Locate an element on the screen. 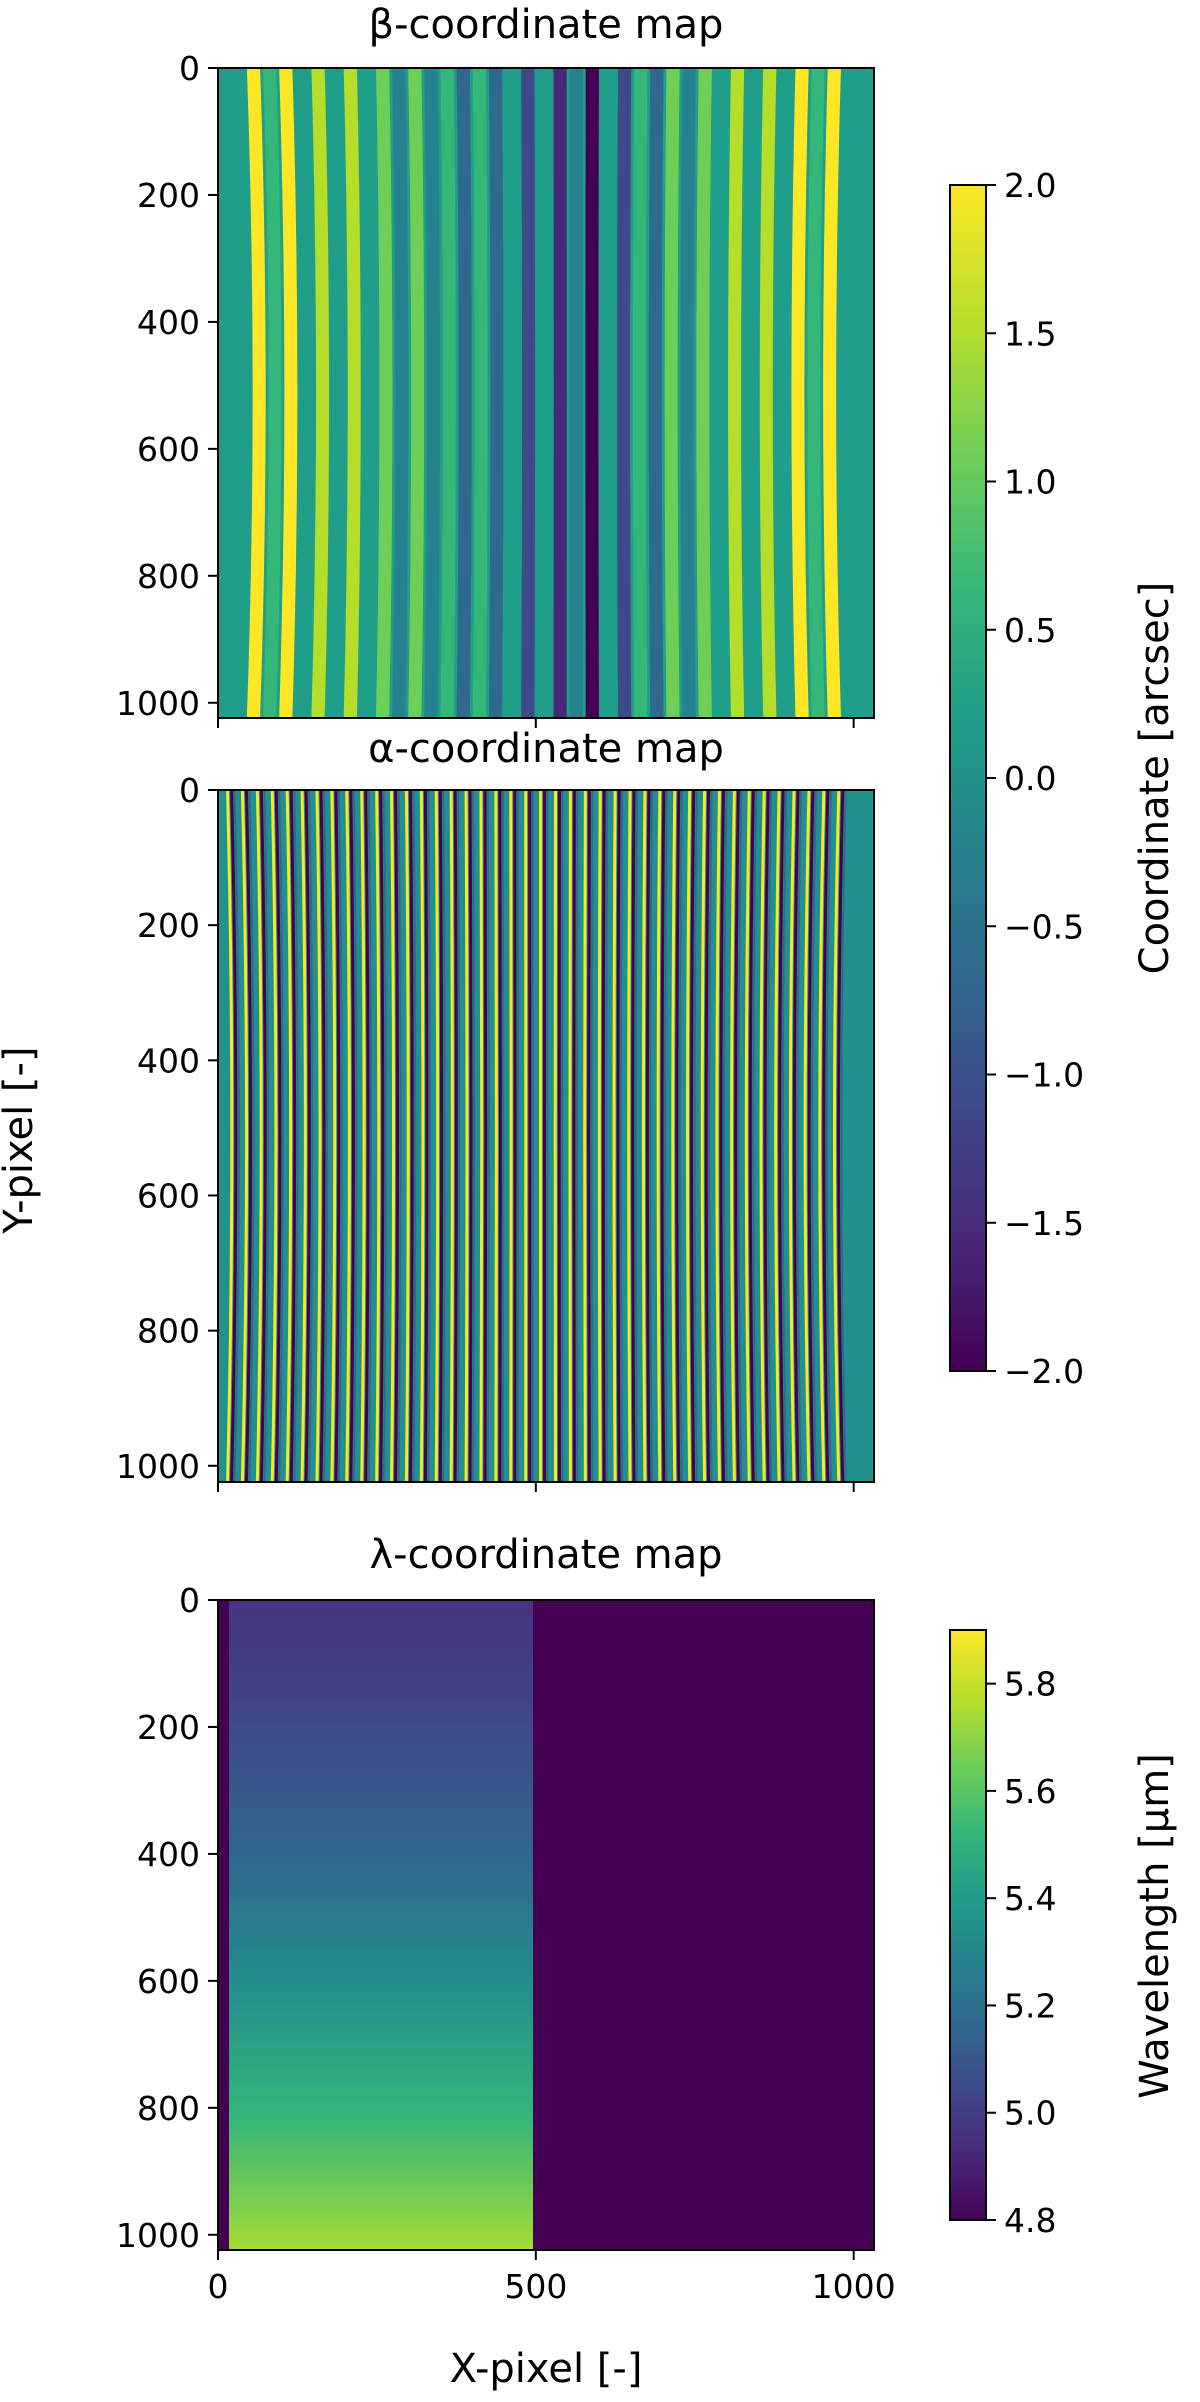 This screenshot has height=2402, width=1200. y-tick-label: 1000 is located at coordinates (158, 2235).